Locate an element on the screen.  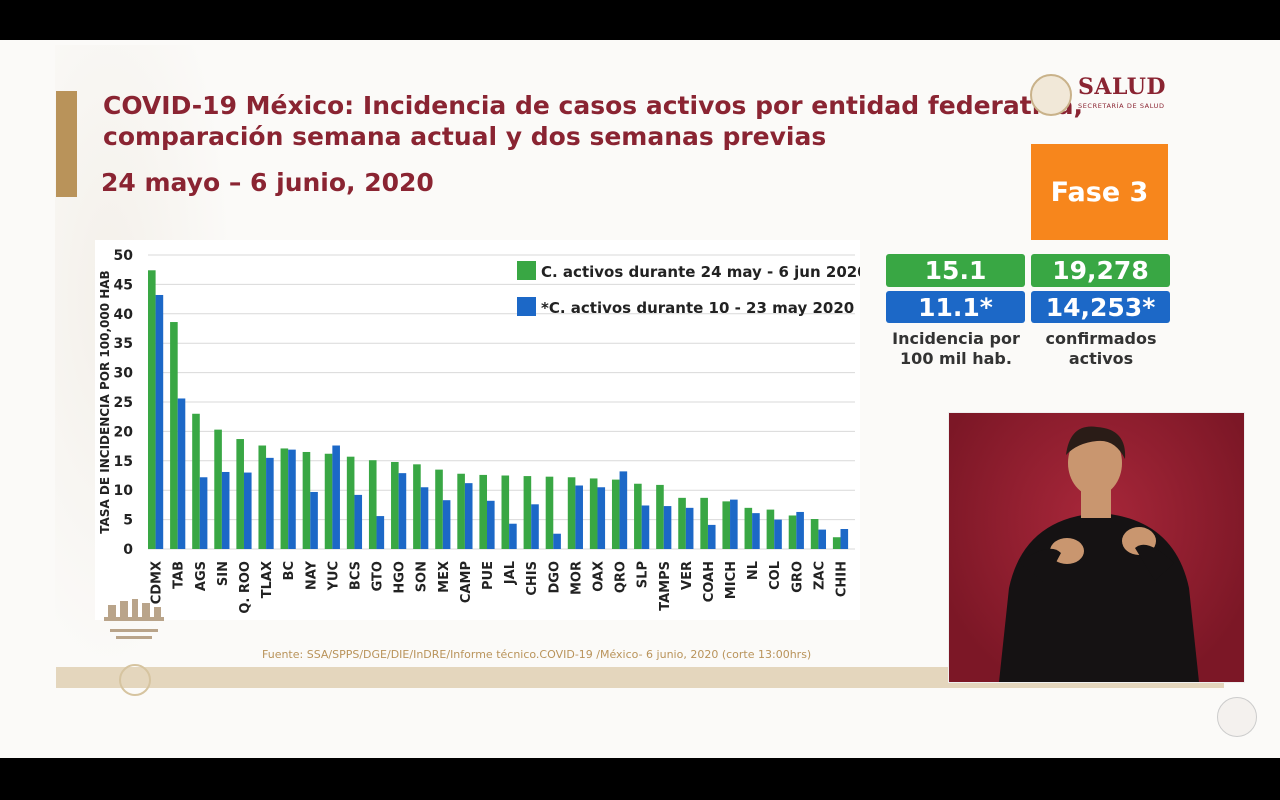
x-tick-label: COAH is located at coordinates (709, 581).